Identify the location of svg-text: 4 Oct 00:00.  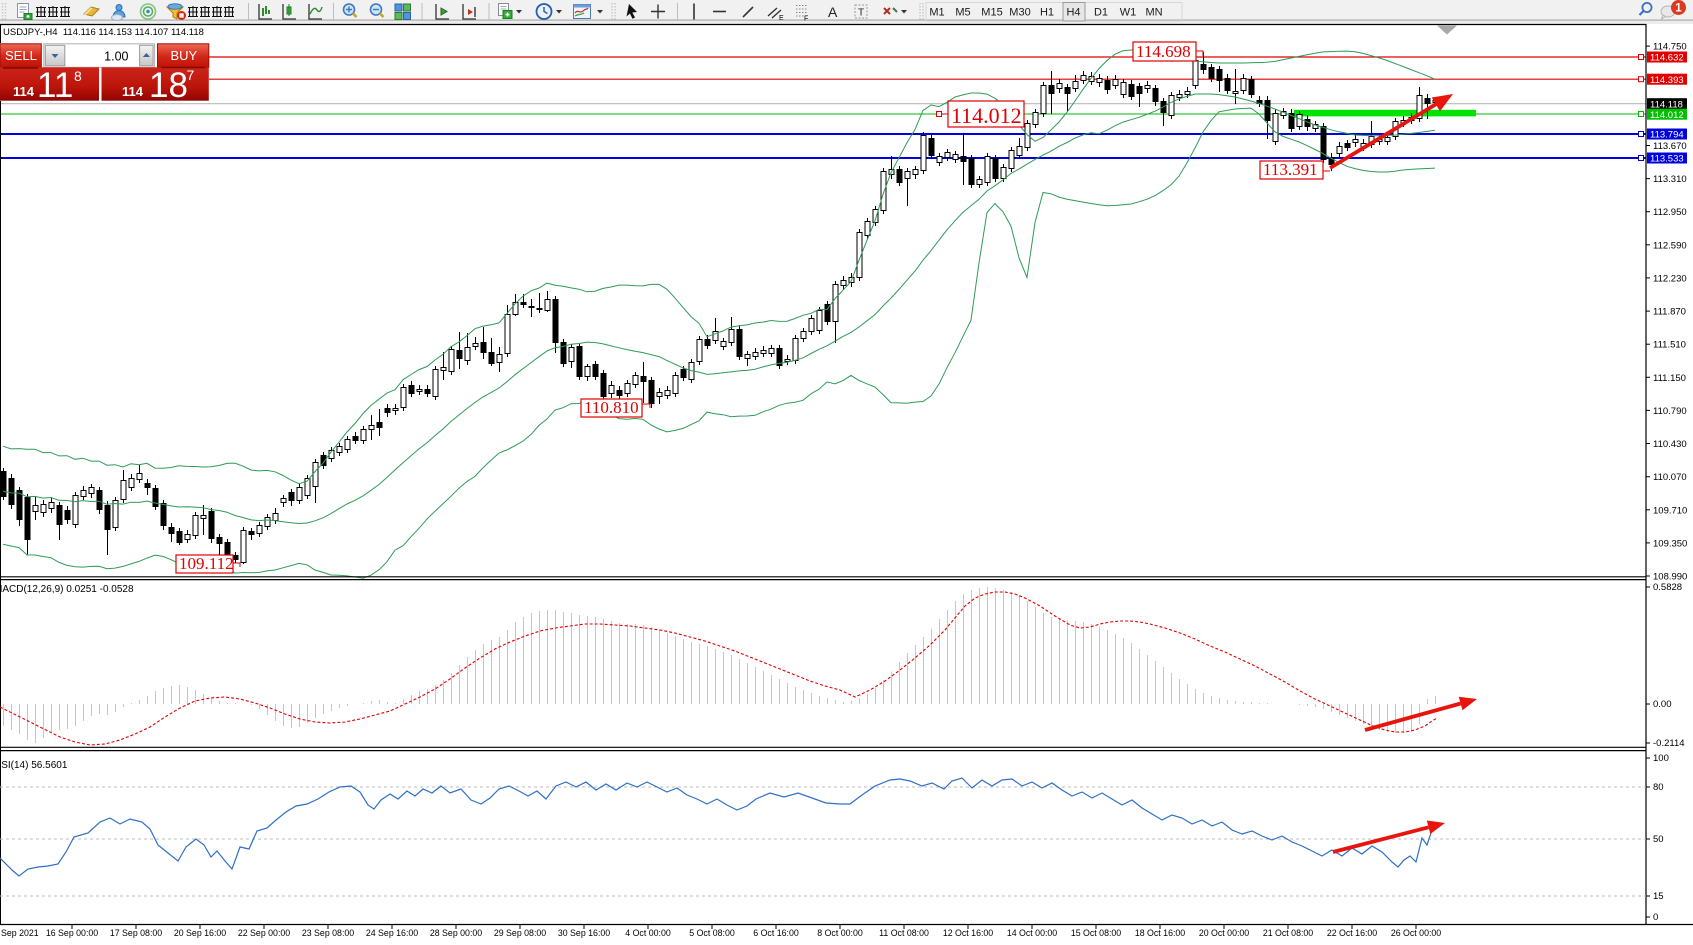
(648, 933).